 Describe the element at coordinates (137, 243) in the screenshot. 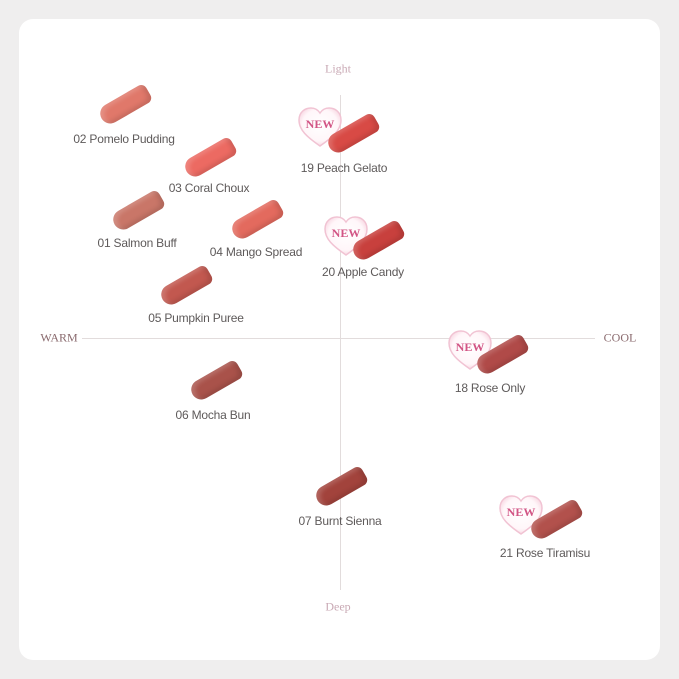

I see `shade-label: 01 Salmon Buff` at that location.